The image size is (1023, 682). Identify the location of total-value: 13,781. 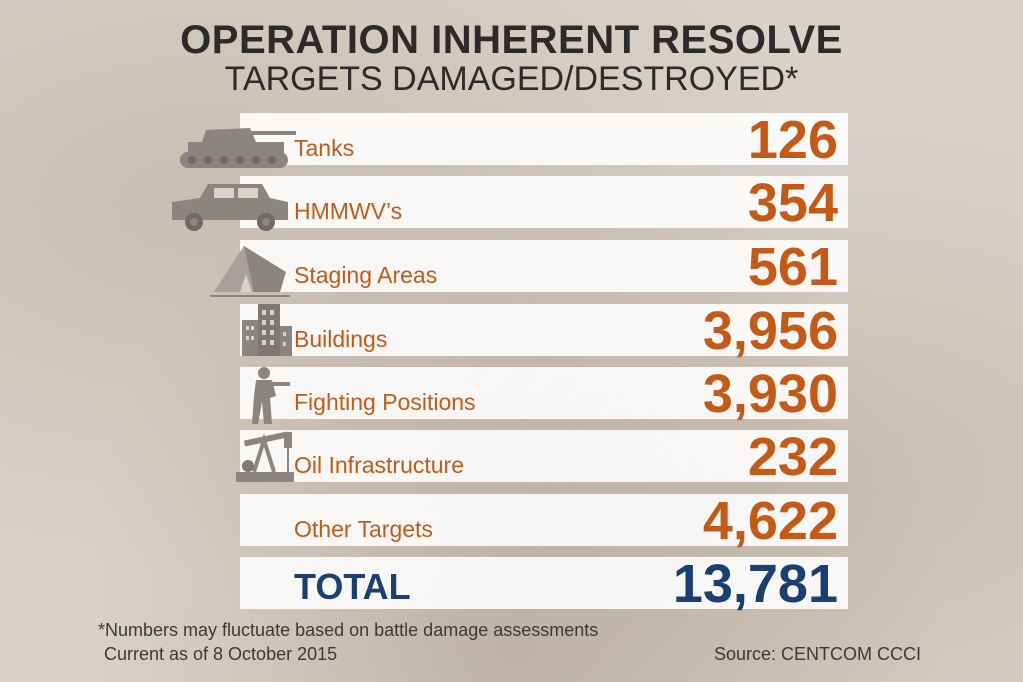
(755, 584).